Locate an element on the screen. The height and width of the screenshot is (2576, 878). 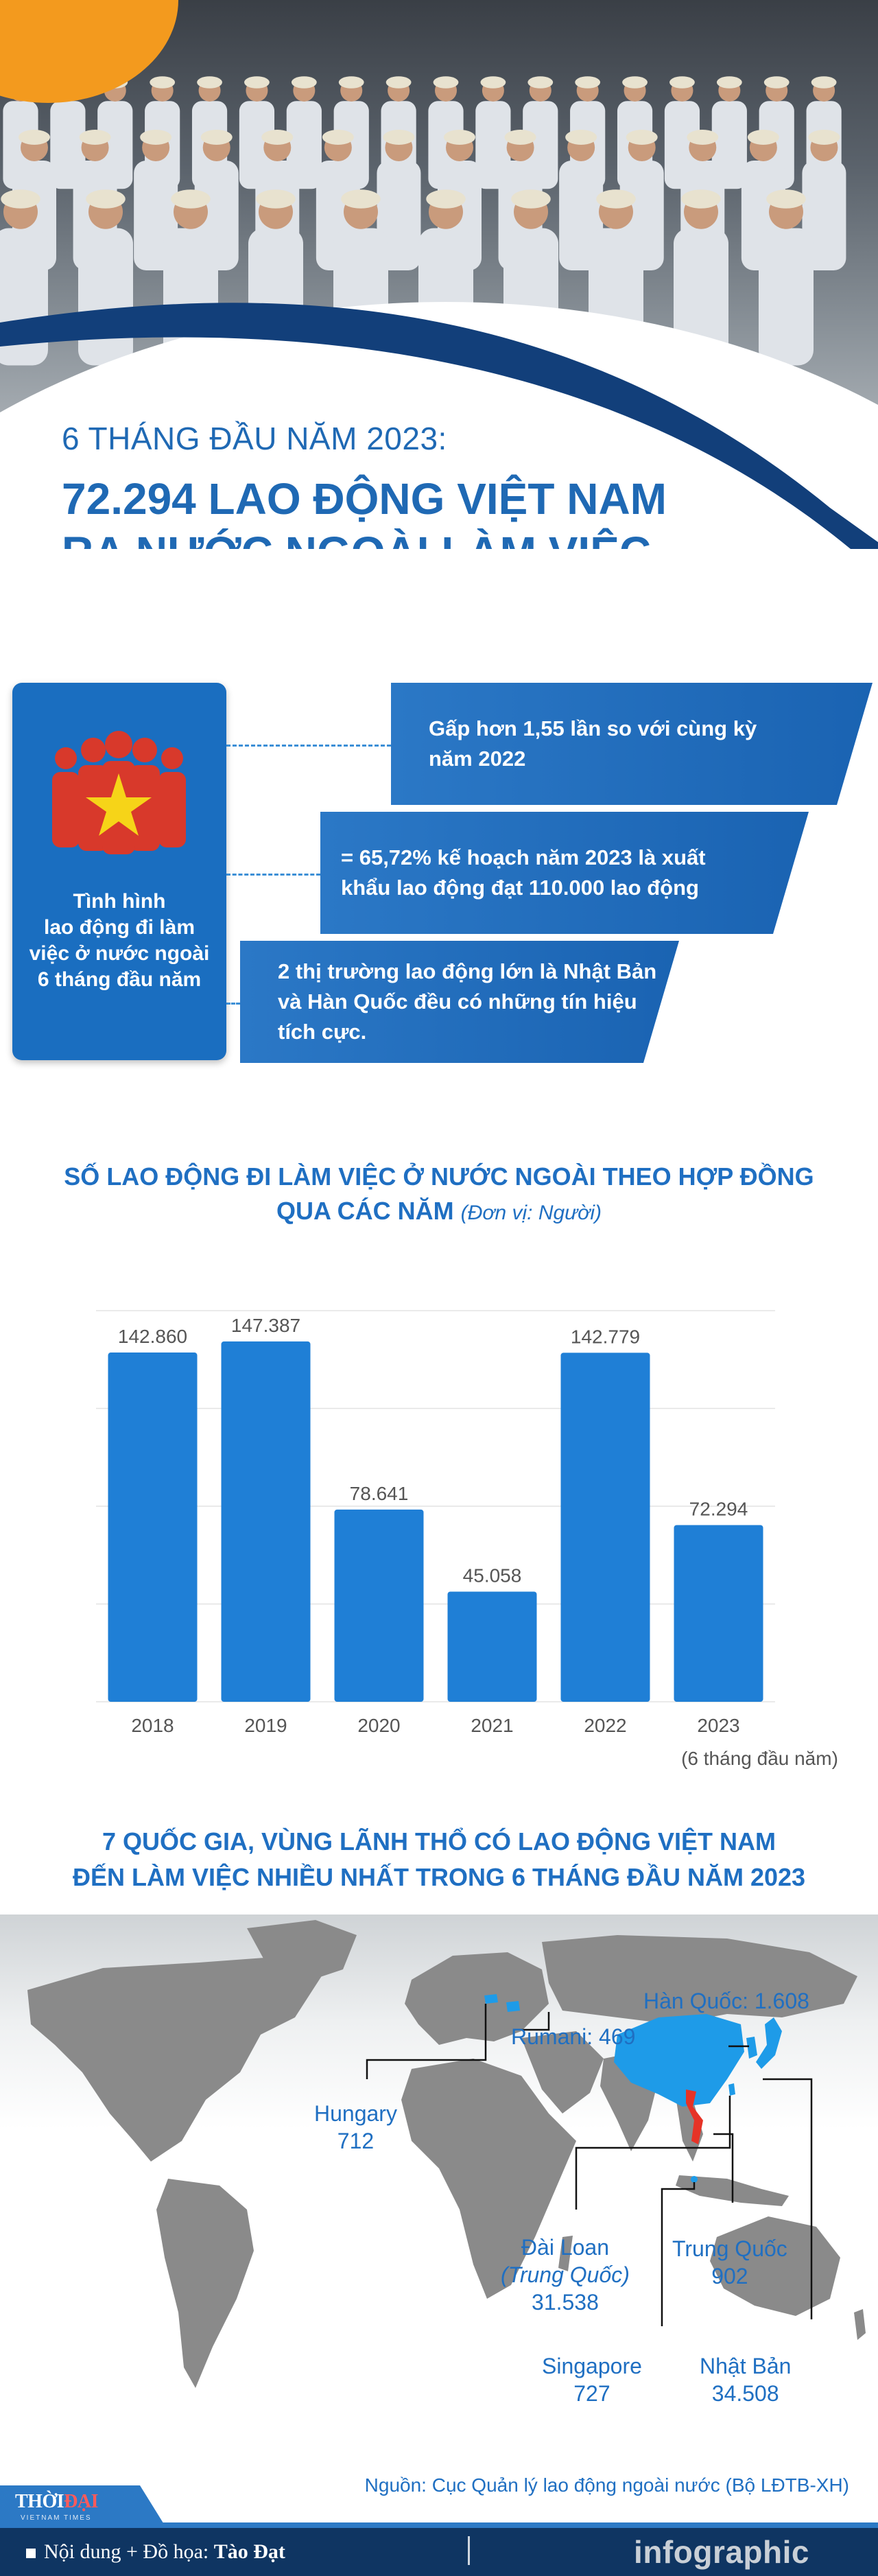
japan-leader is located at coordinates (788, 2198).